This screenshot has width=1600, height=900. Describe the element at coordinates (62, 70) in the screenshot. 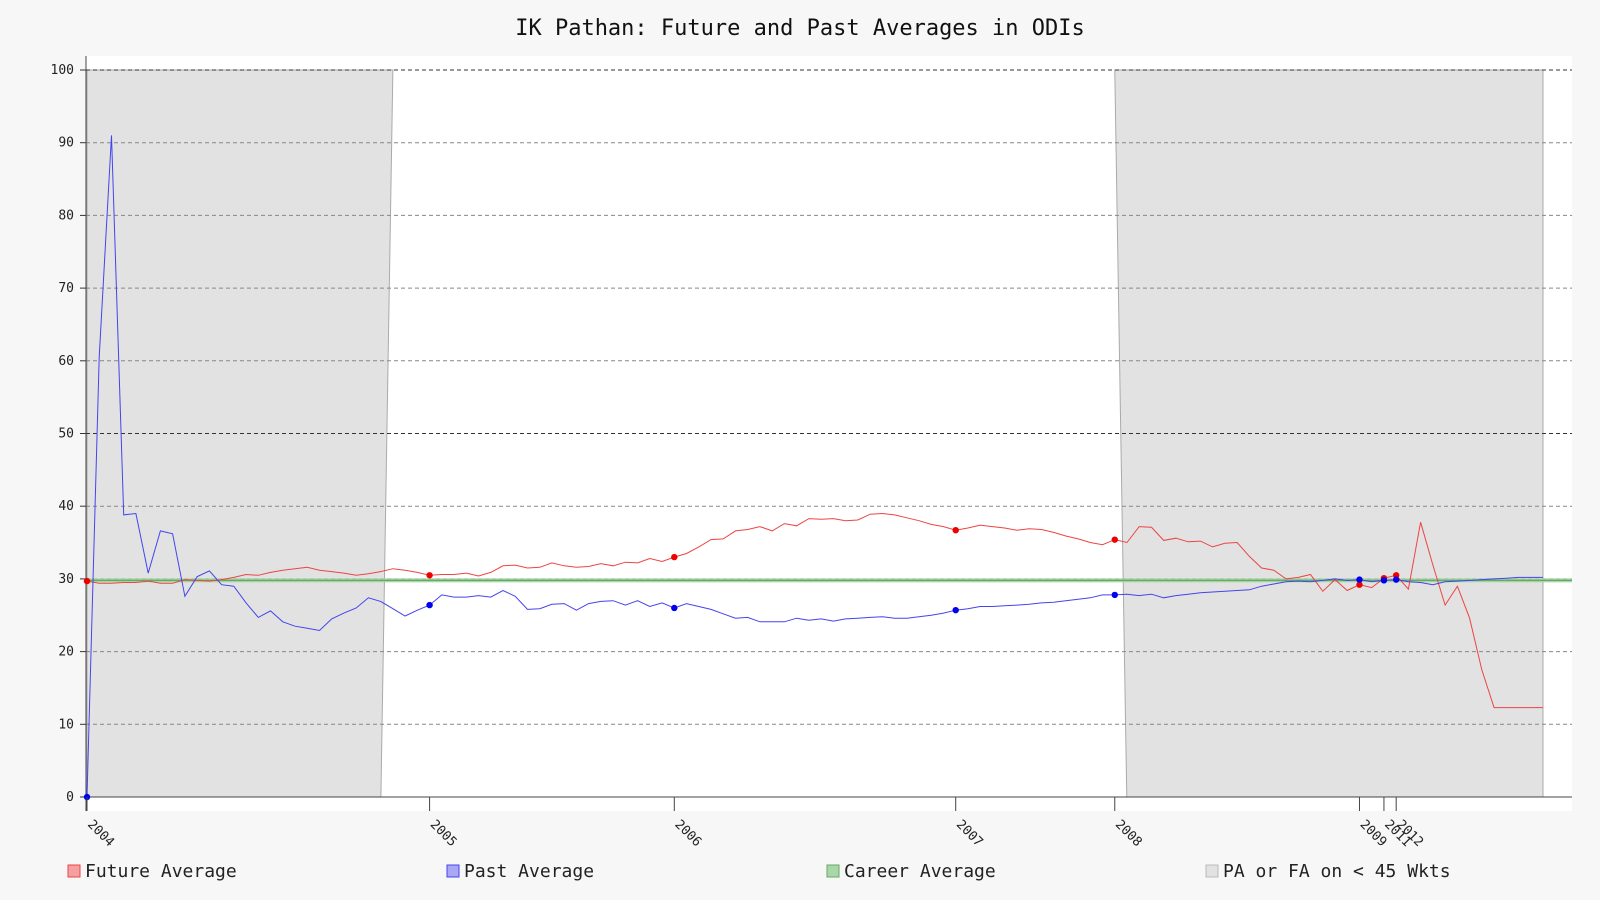

I see `y-tick-label: 100` at that location.